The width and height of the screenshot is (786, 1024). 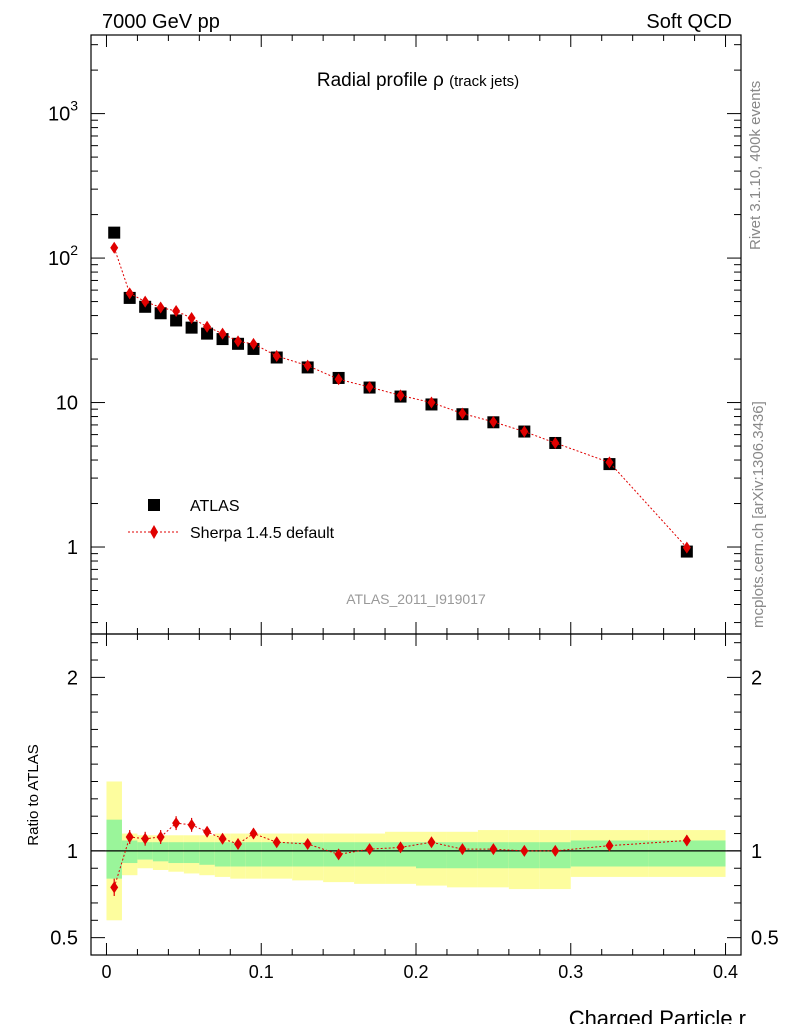 I want to click on ratio-bands, so click(x=416, y=851).